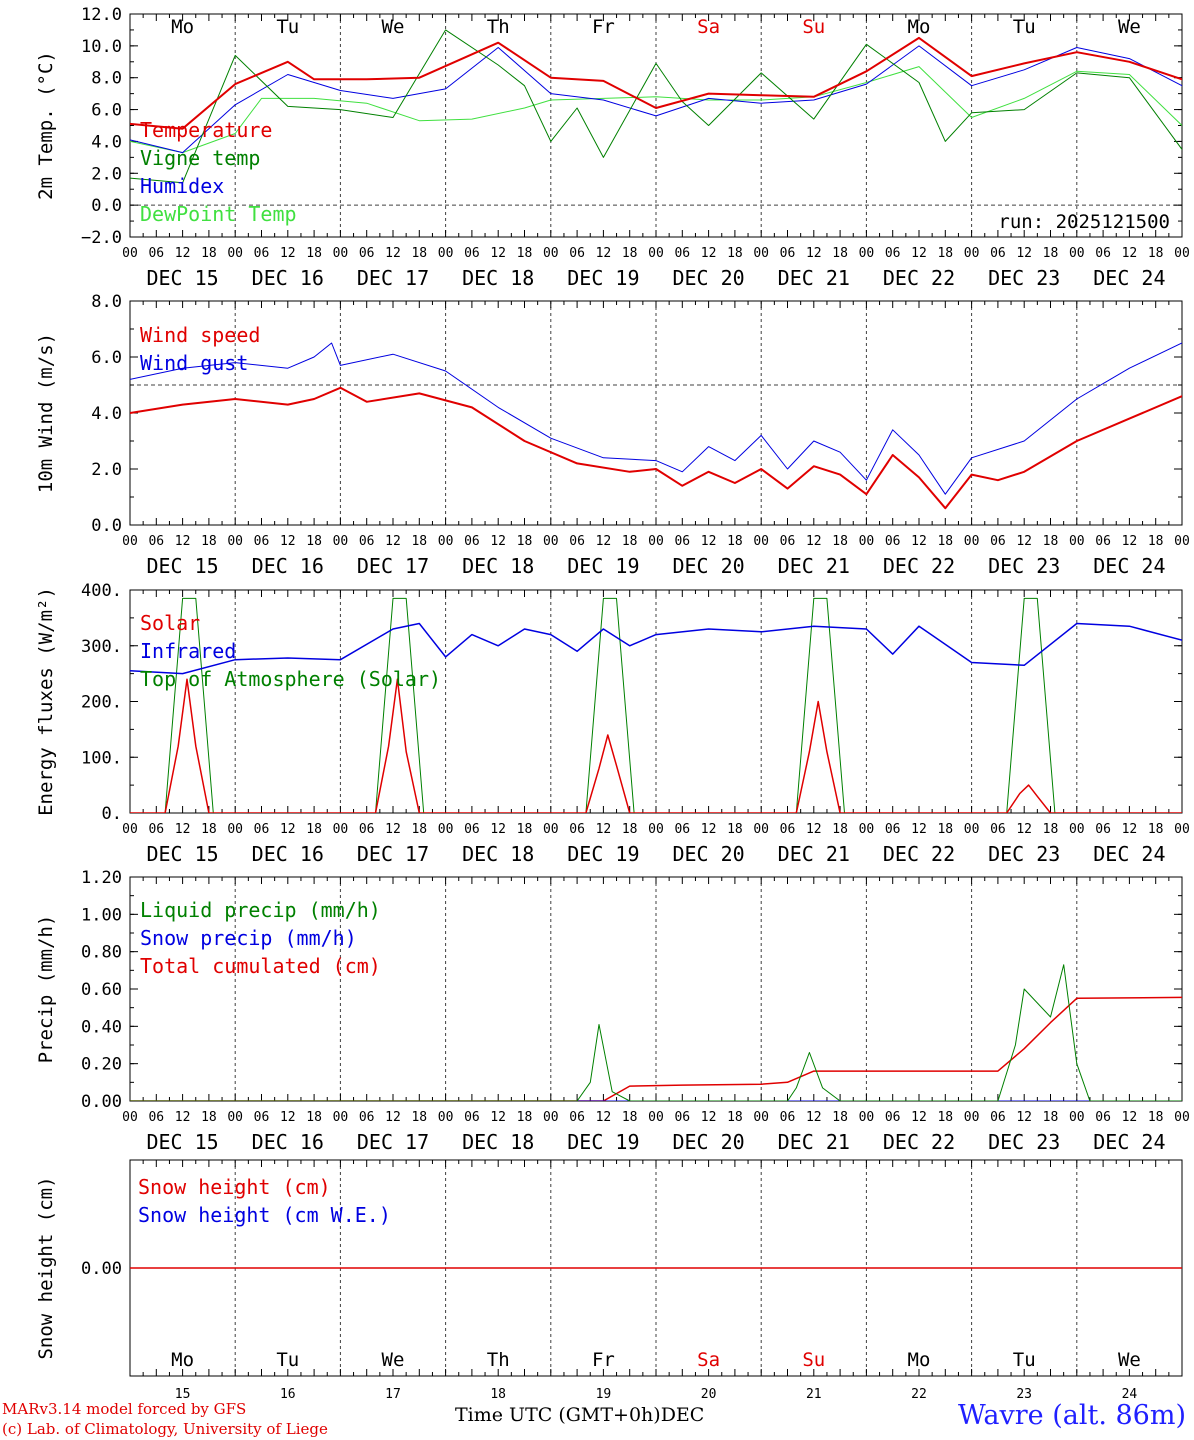 The width and height of the screenshot is (1194, 1440). I want to click on day-number: 23, so click(1024, 1394).